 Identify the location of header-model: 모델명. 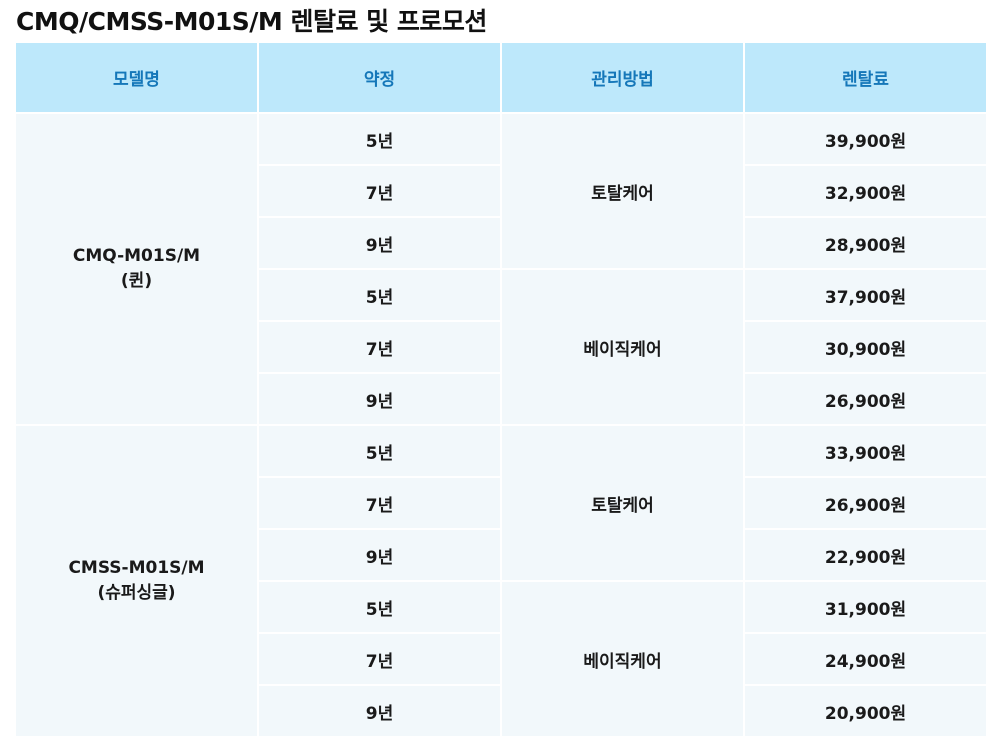
(136, 77).